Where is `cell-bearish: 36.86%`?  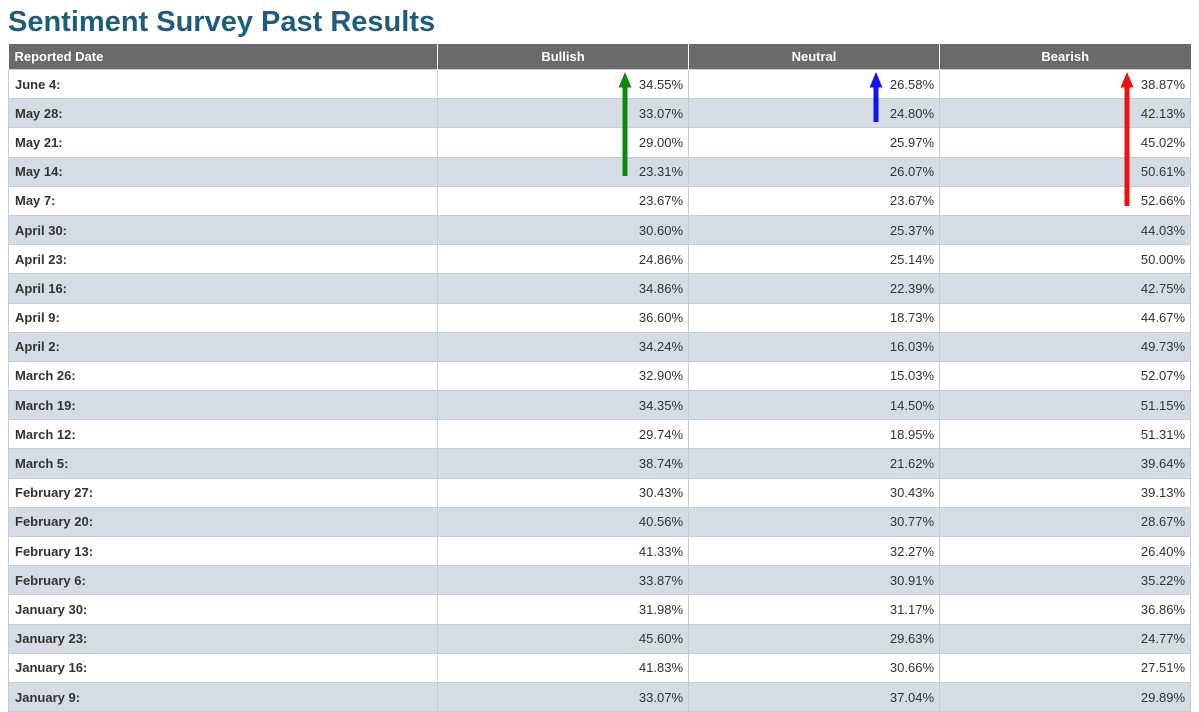
cell-bearish: 36.86% is located at coordinates (1065, 609).